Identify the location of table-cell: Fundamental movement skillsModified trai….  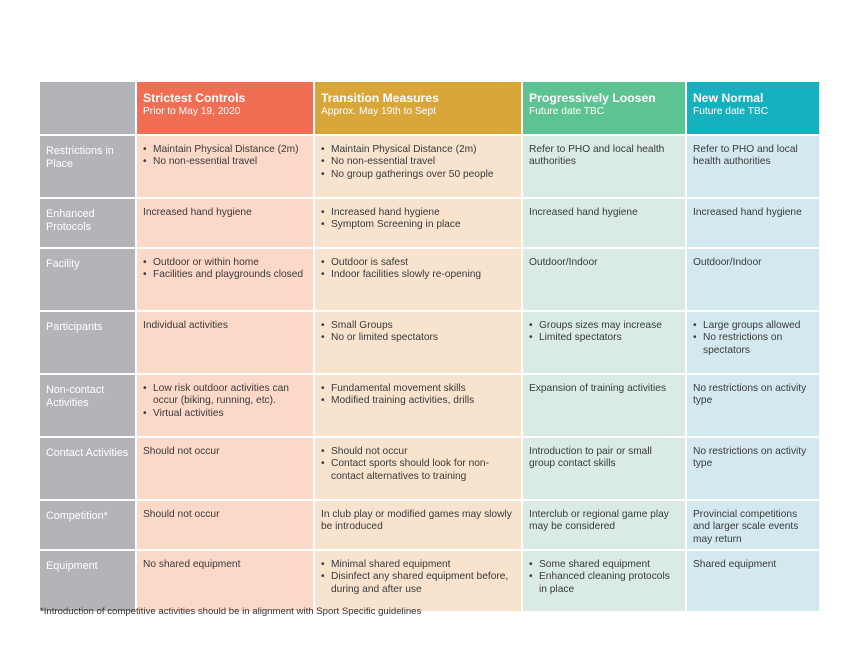
(418, 405).